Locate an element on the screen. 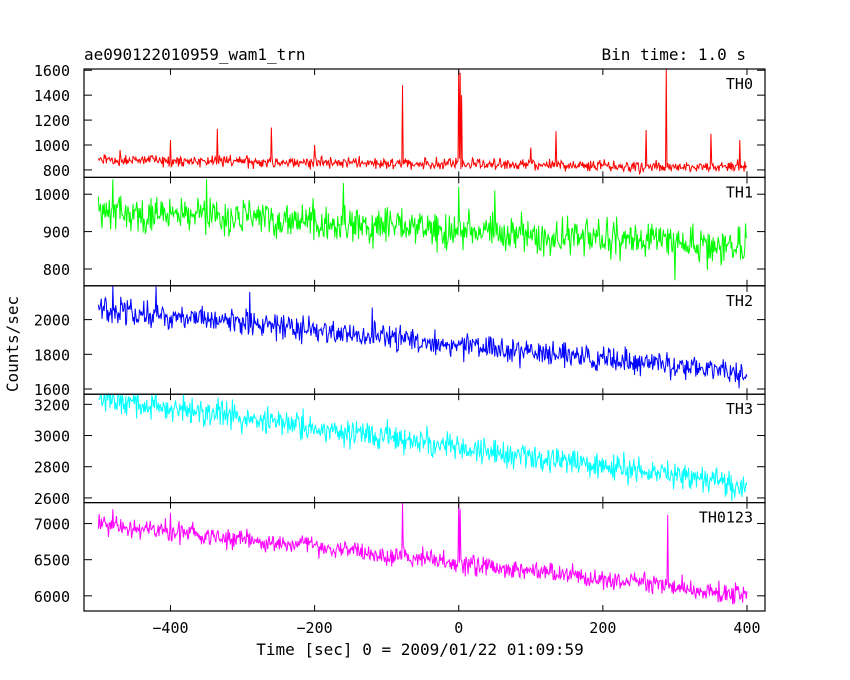 The height and width of the screenshot is (680, 850). y-tick-label: 7000 is located at coordinates (52, 525).